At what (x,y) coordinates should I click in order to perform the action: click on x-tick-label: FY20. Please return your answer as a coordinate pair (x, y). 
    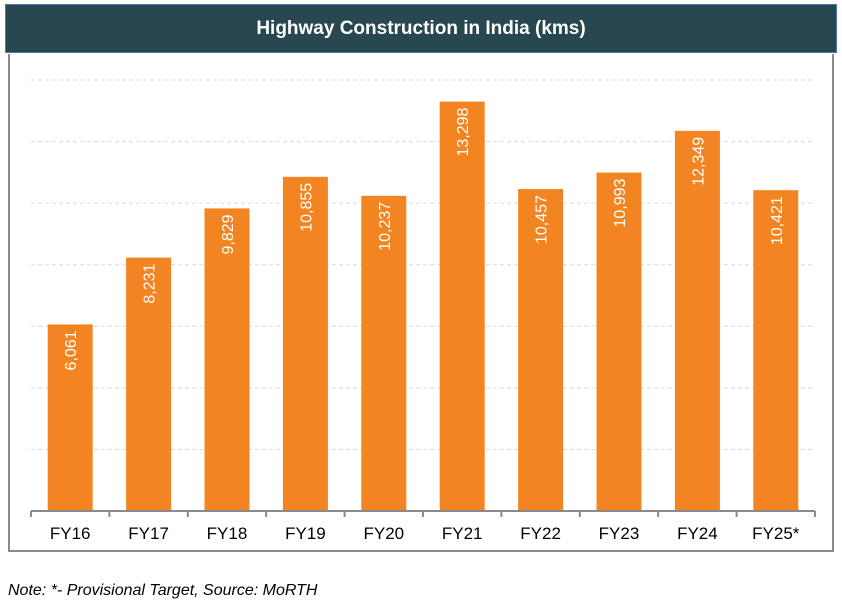
    Looking at the image, I should click on (383, 533).